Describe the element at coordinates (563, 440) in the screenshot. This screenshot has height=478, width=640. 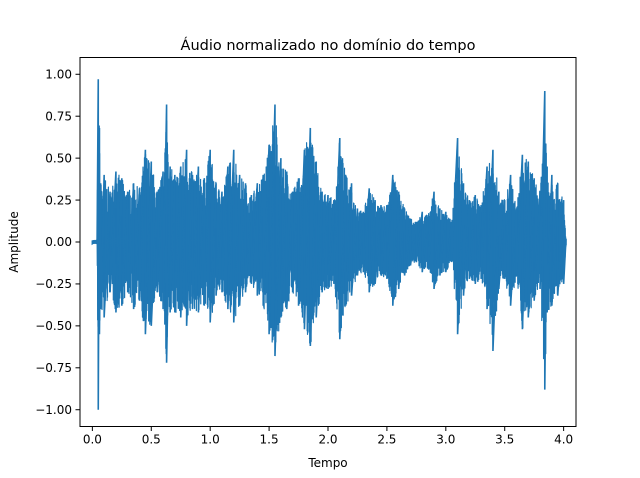
I see `x-tick-label: 4.0` at that location.